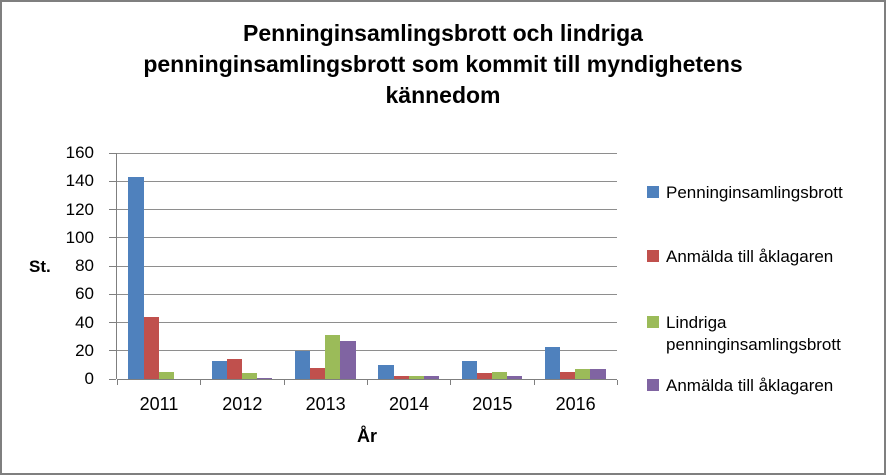 This screenshot has height=475, width=886. I want to click on bar-2016-series4, so click(598, 374).